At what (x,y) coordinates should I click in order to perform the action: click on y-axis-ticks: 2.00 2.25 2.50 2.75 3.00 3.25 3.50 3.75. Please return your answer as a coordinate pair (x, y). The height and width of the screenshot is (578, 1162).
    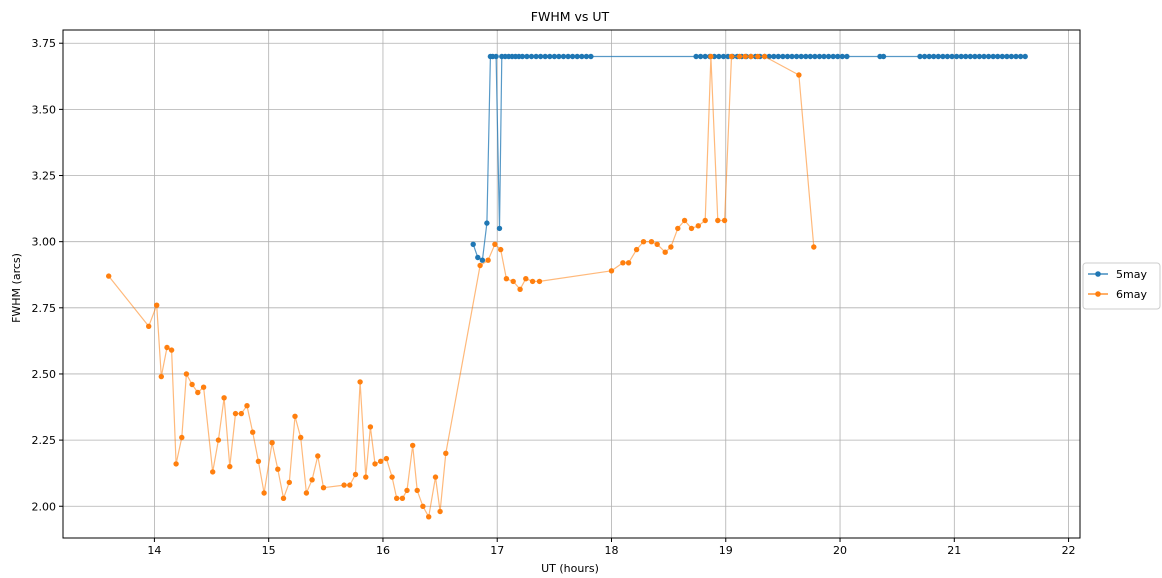
    Looking at the image, I should click on (47, 275).